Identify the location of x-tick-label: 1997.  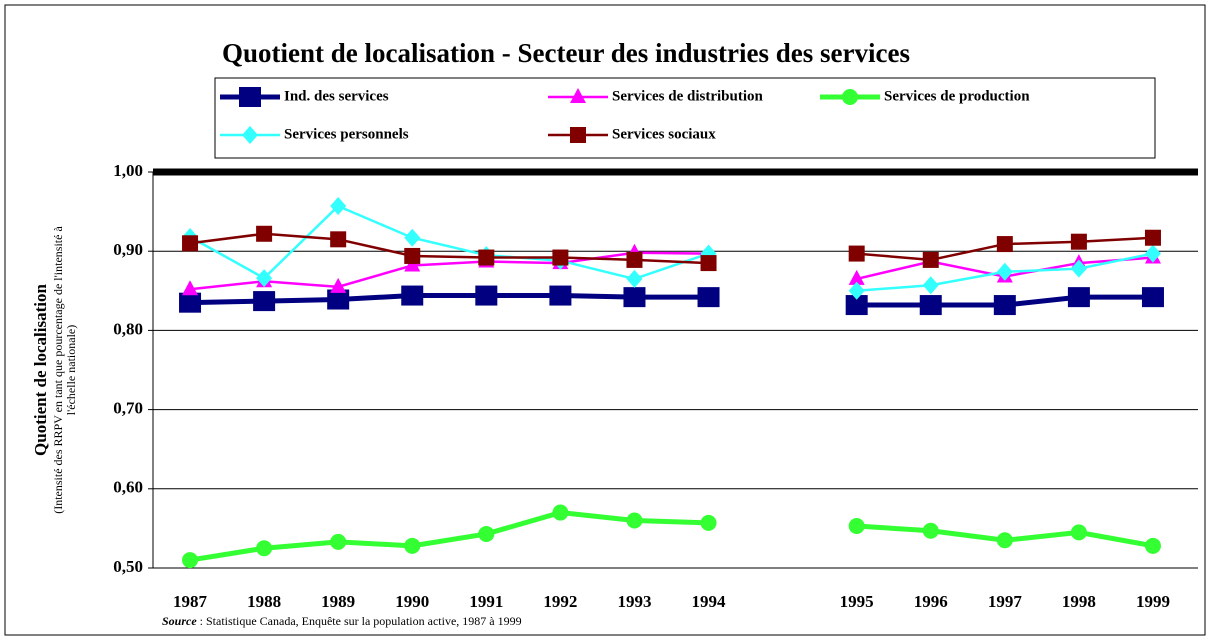
(1005, 601).